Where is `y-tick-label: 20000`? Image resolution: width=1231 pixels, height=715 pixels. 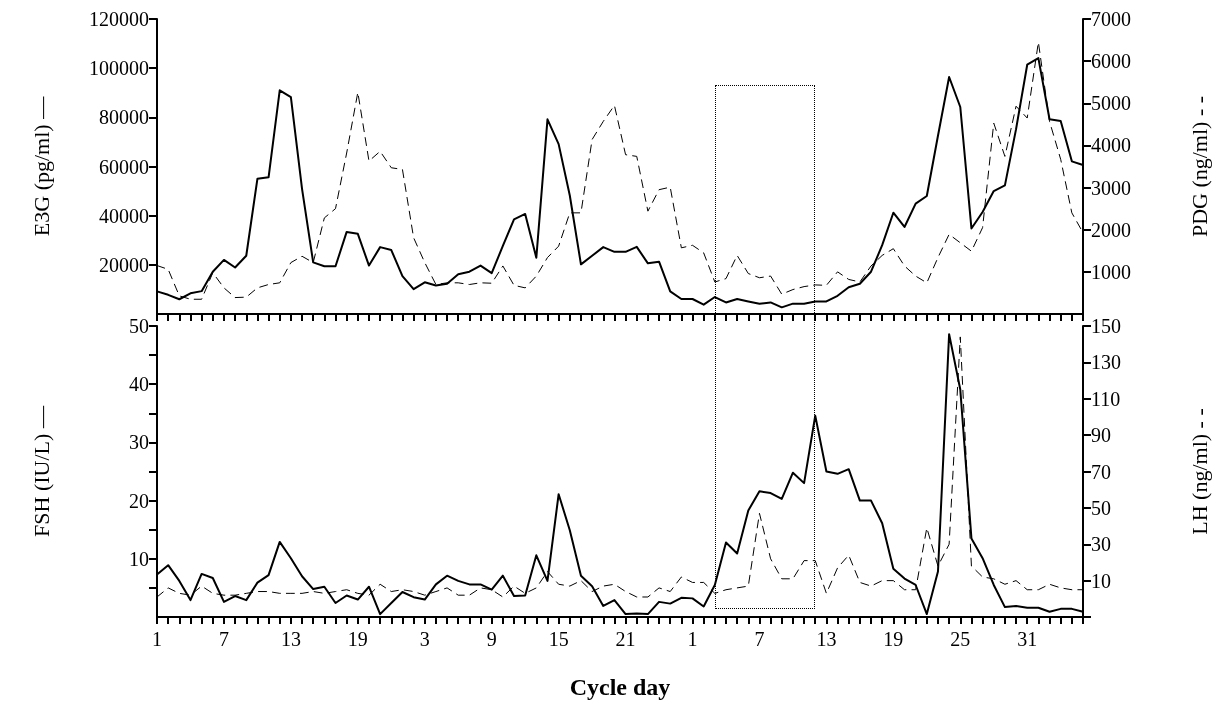
y-tick-label: 20000 is located at coordinates (124, 264).